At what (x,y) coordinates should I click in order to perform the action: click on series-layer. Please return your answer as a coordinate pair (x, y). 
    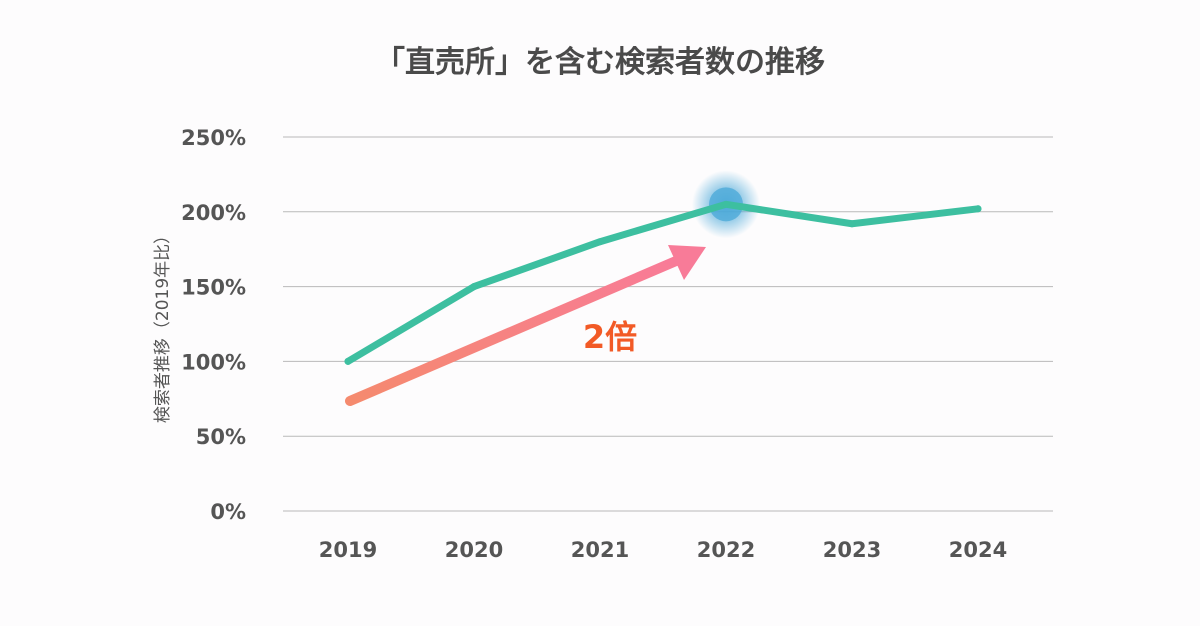
    Looking at the image, I should click on (663, 282).